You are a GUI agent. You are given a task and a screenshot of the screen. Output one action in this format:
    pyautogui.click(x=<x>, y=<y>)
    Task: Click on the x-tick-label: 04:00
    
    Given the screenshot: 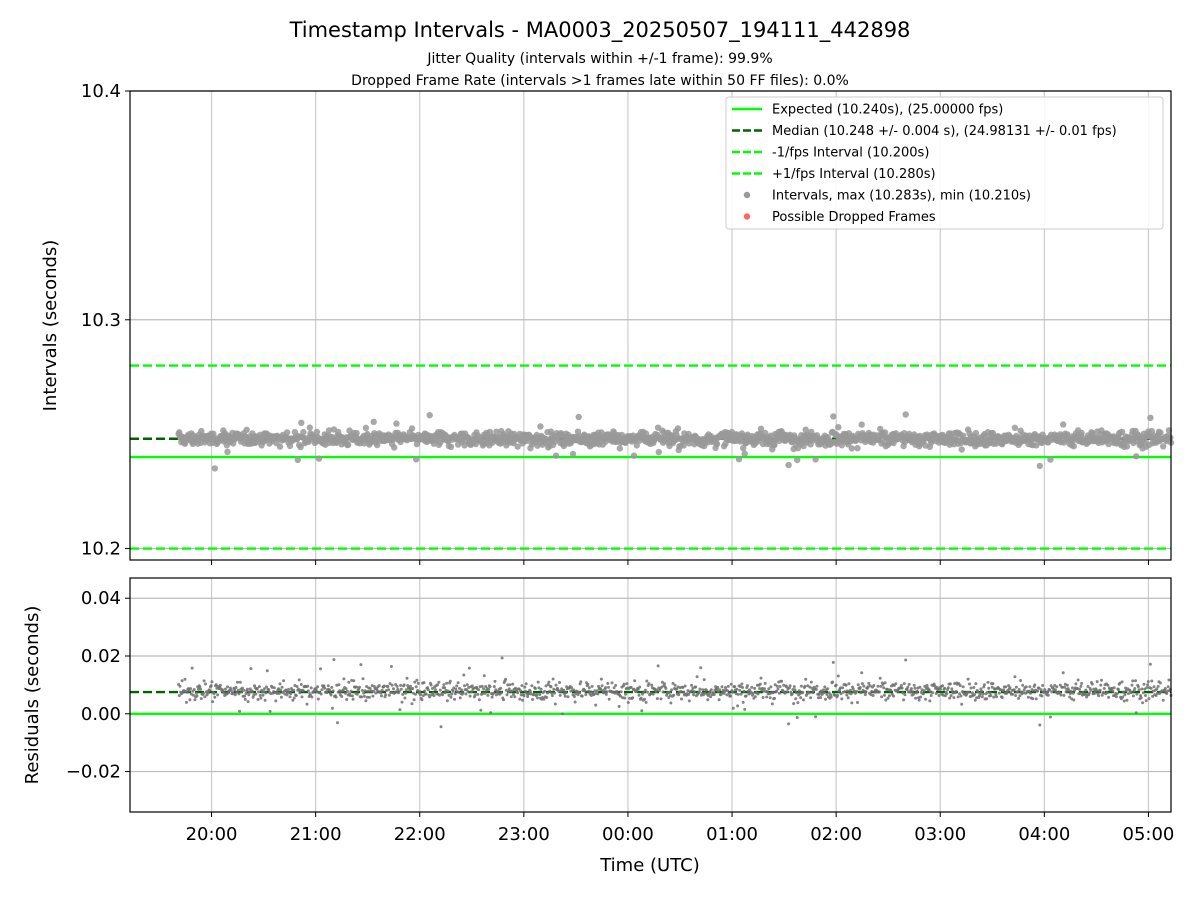 What is the action you would take?
    pyautogui.click(x=1044, y=834)
    